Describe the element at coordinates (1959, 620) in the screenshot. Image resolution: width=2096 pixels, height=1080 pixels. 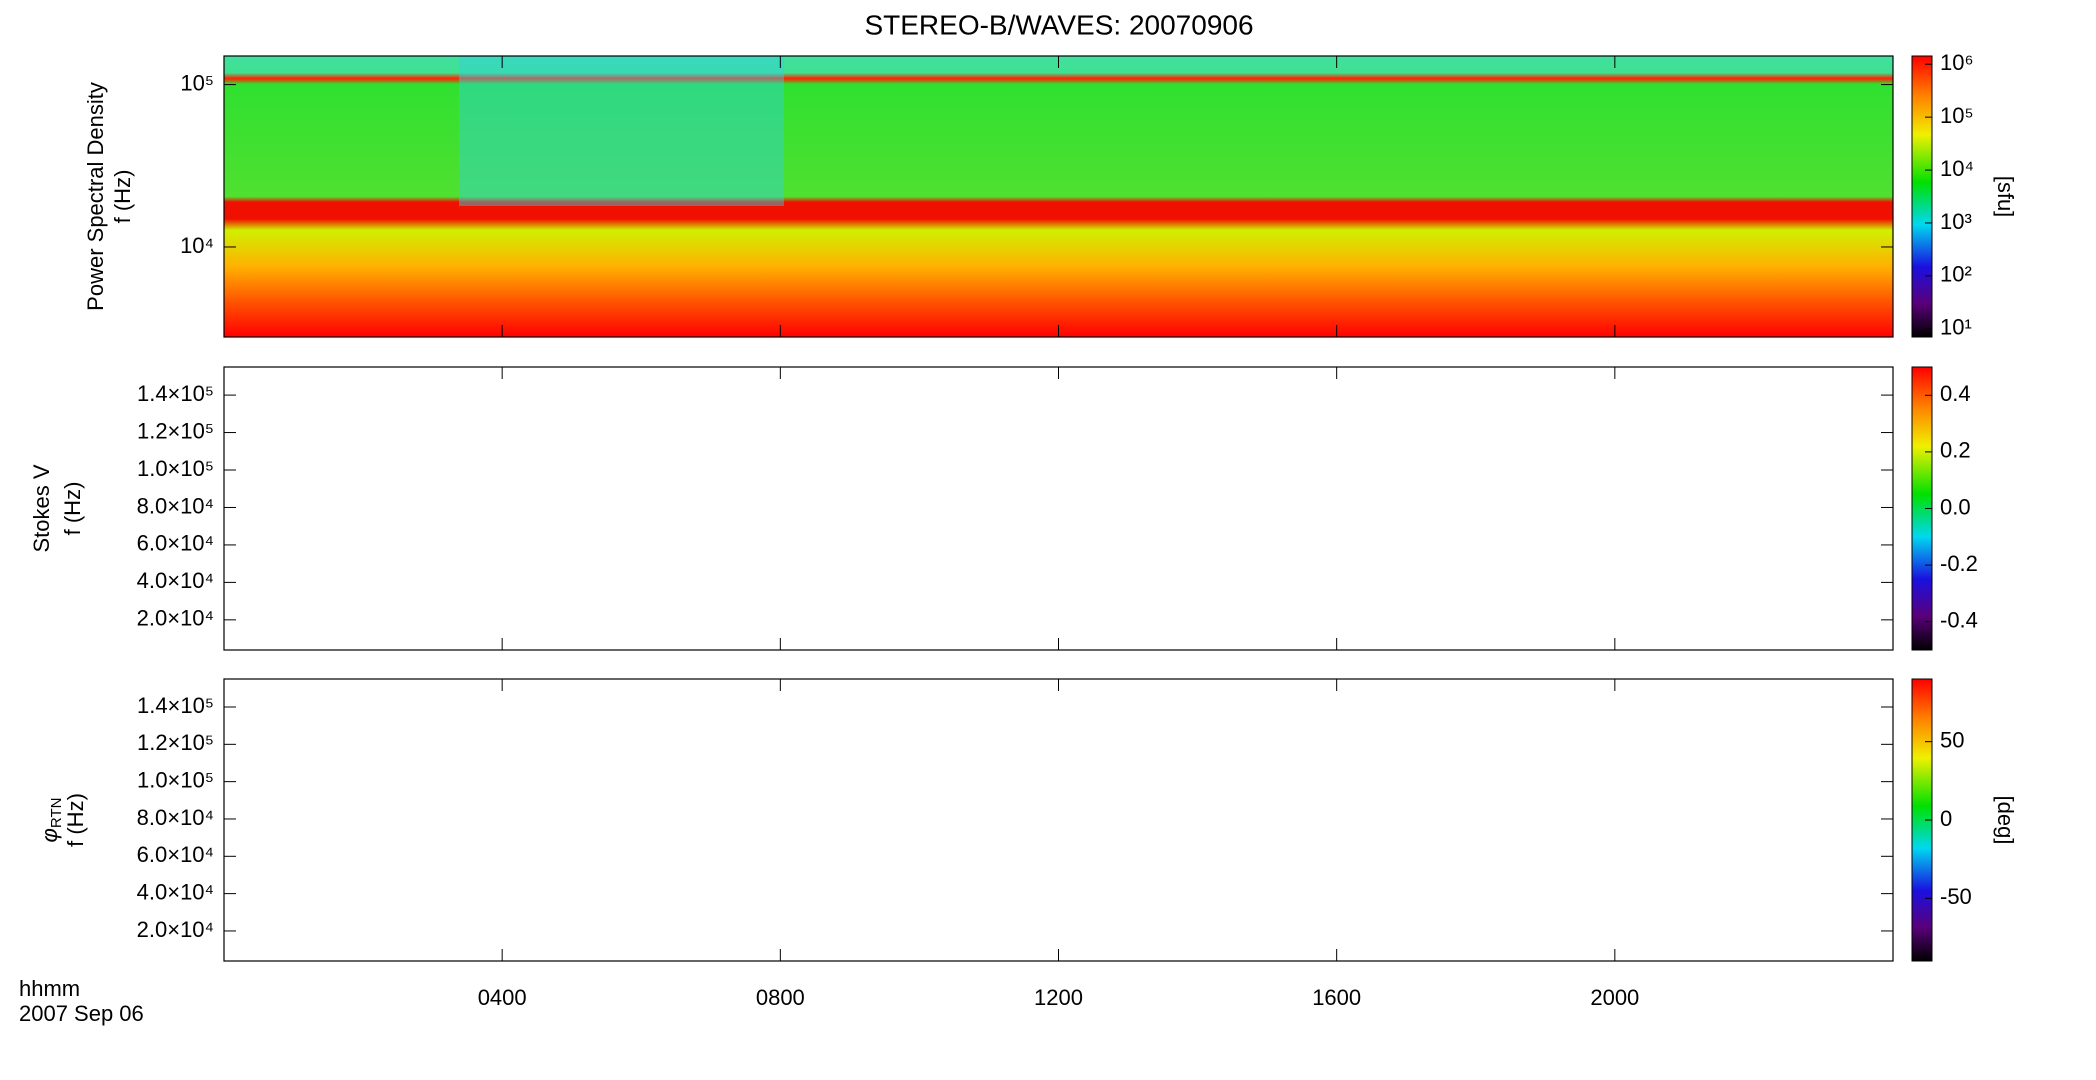
I see `colorbar-tick-label: -0.4` at that location.